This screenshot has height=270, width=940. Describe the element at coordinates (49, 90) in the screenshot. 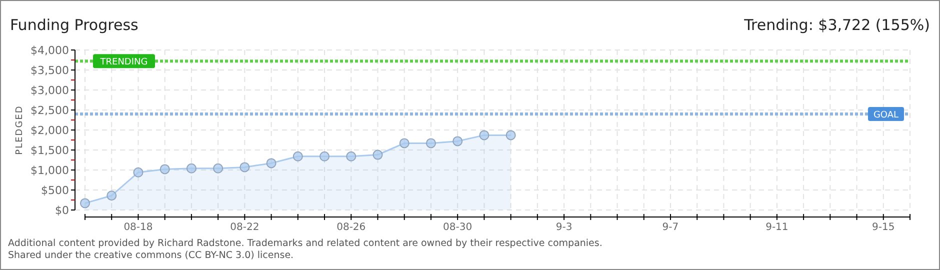

I see `y-tick-label: $3,000` at that location.